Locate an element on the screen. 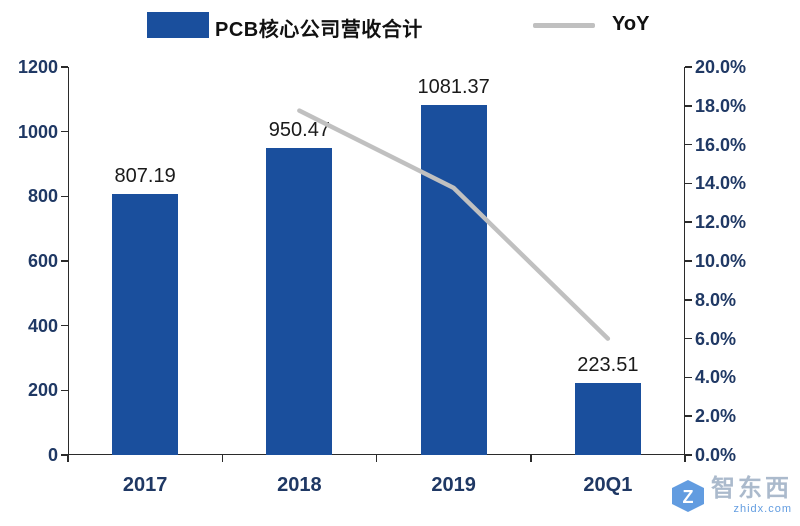 This screenshot has width=800, height=526. left-axis-tick-label: 0 is located at coordinates (52, 455).